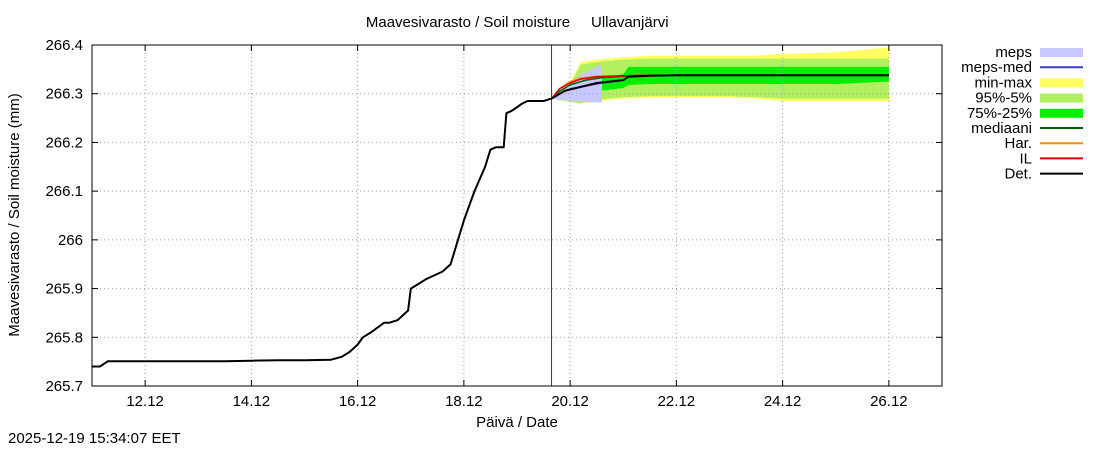  Describe the element at coordinates (64, 289) in the screenshot. I see `y-tick-label: 265.9` at that location.